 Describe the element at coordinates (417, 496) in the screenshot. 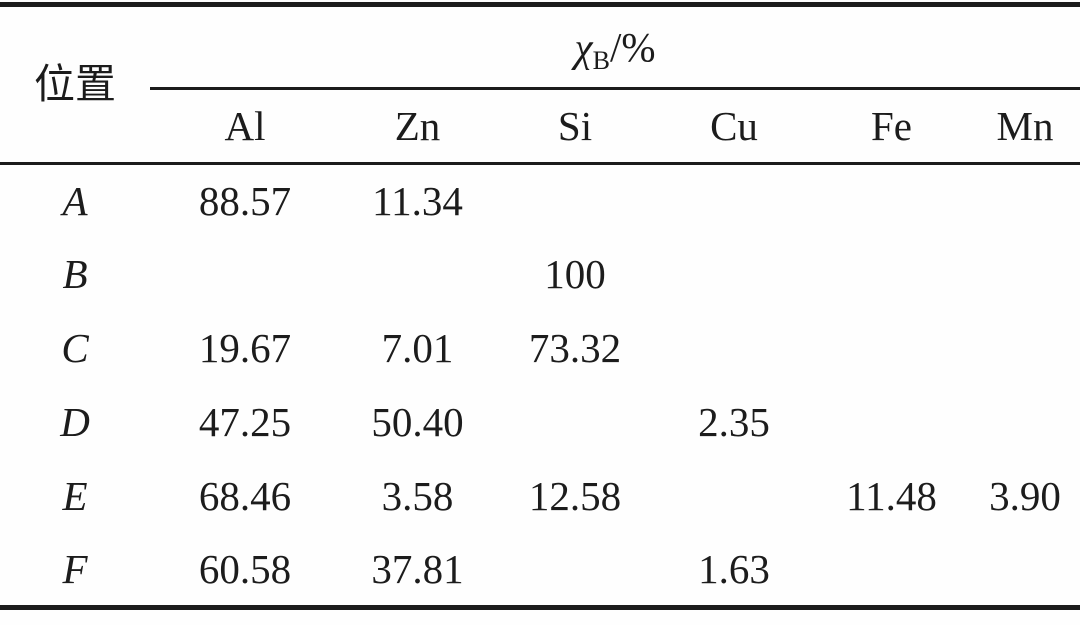

I see `value-cell: 3.58` at that location.